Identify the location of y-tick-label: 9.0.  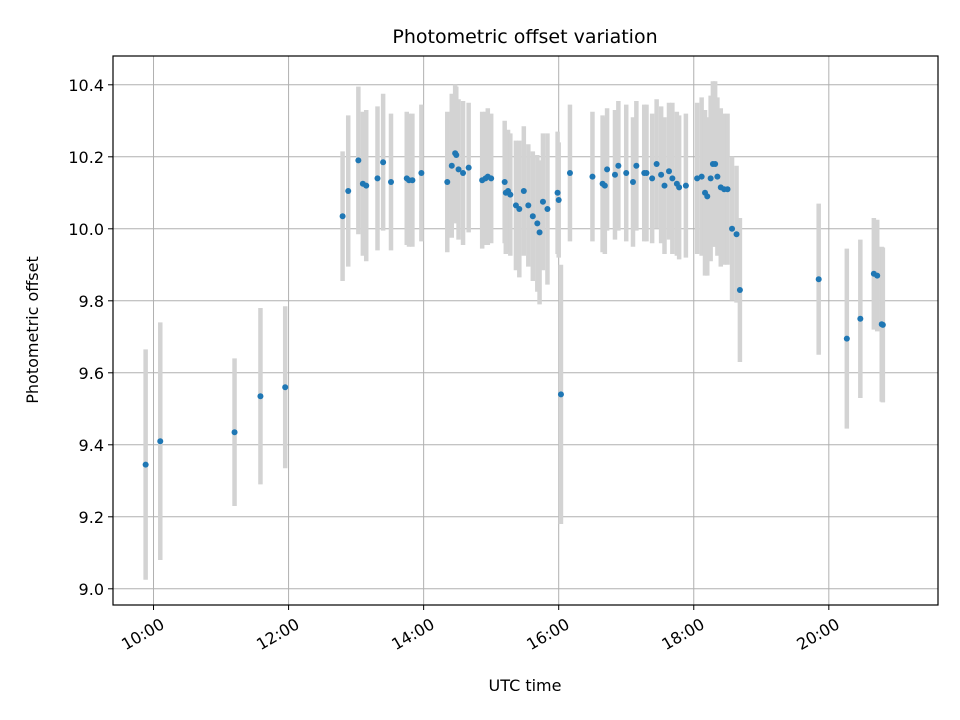
(91, 589).